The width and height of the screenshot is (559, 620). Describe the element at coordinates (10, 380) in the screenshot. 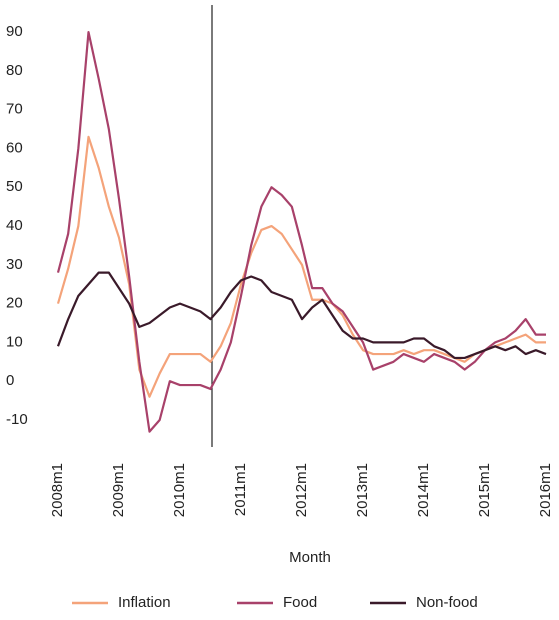

I see `y-tick-label: 0` at that location.